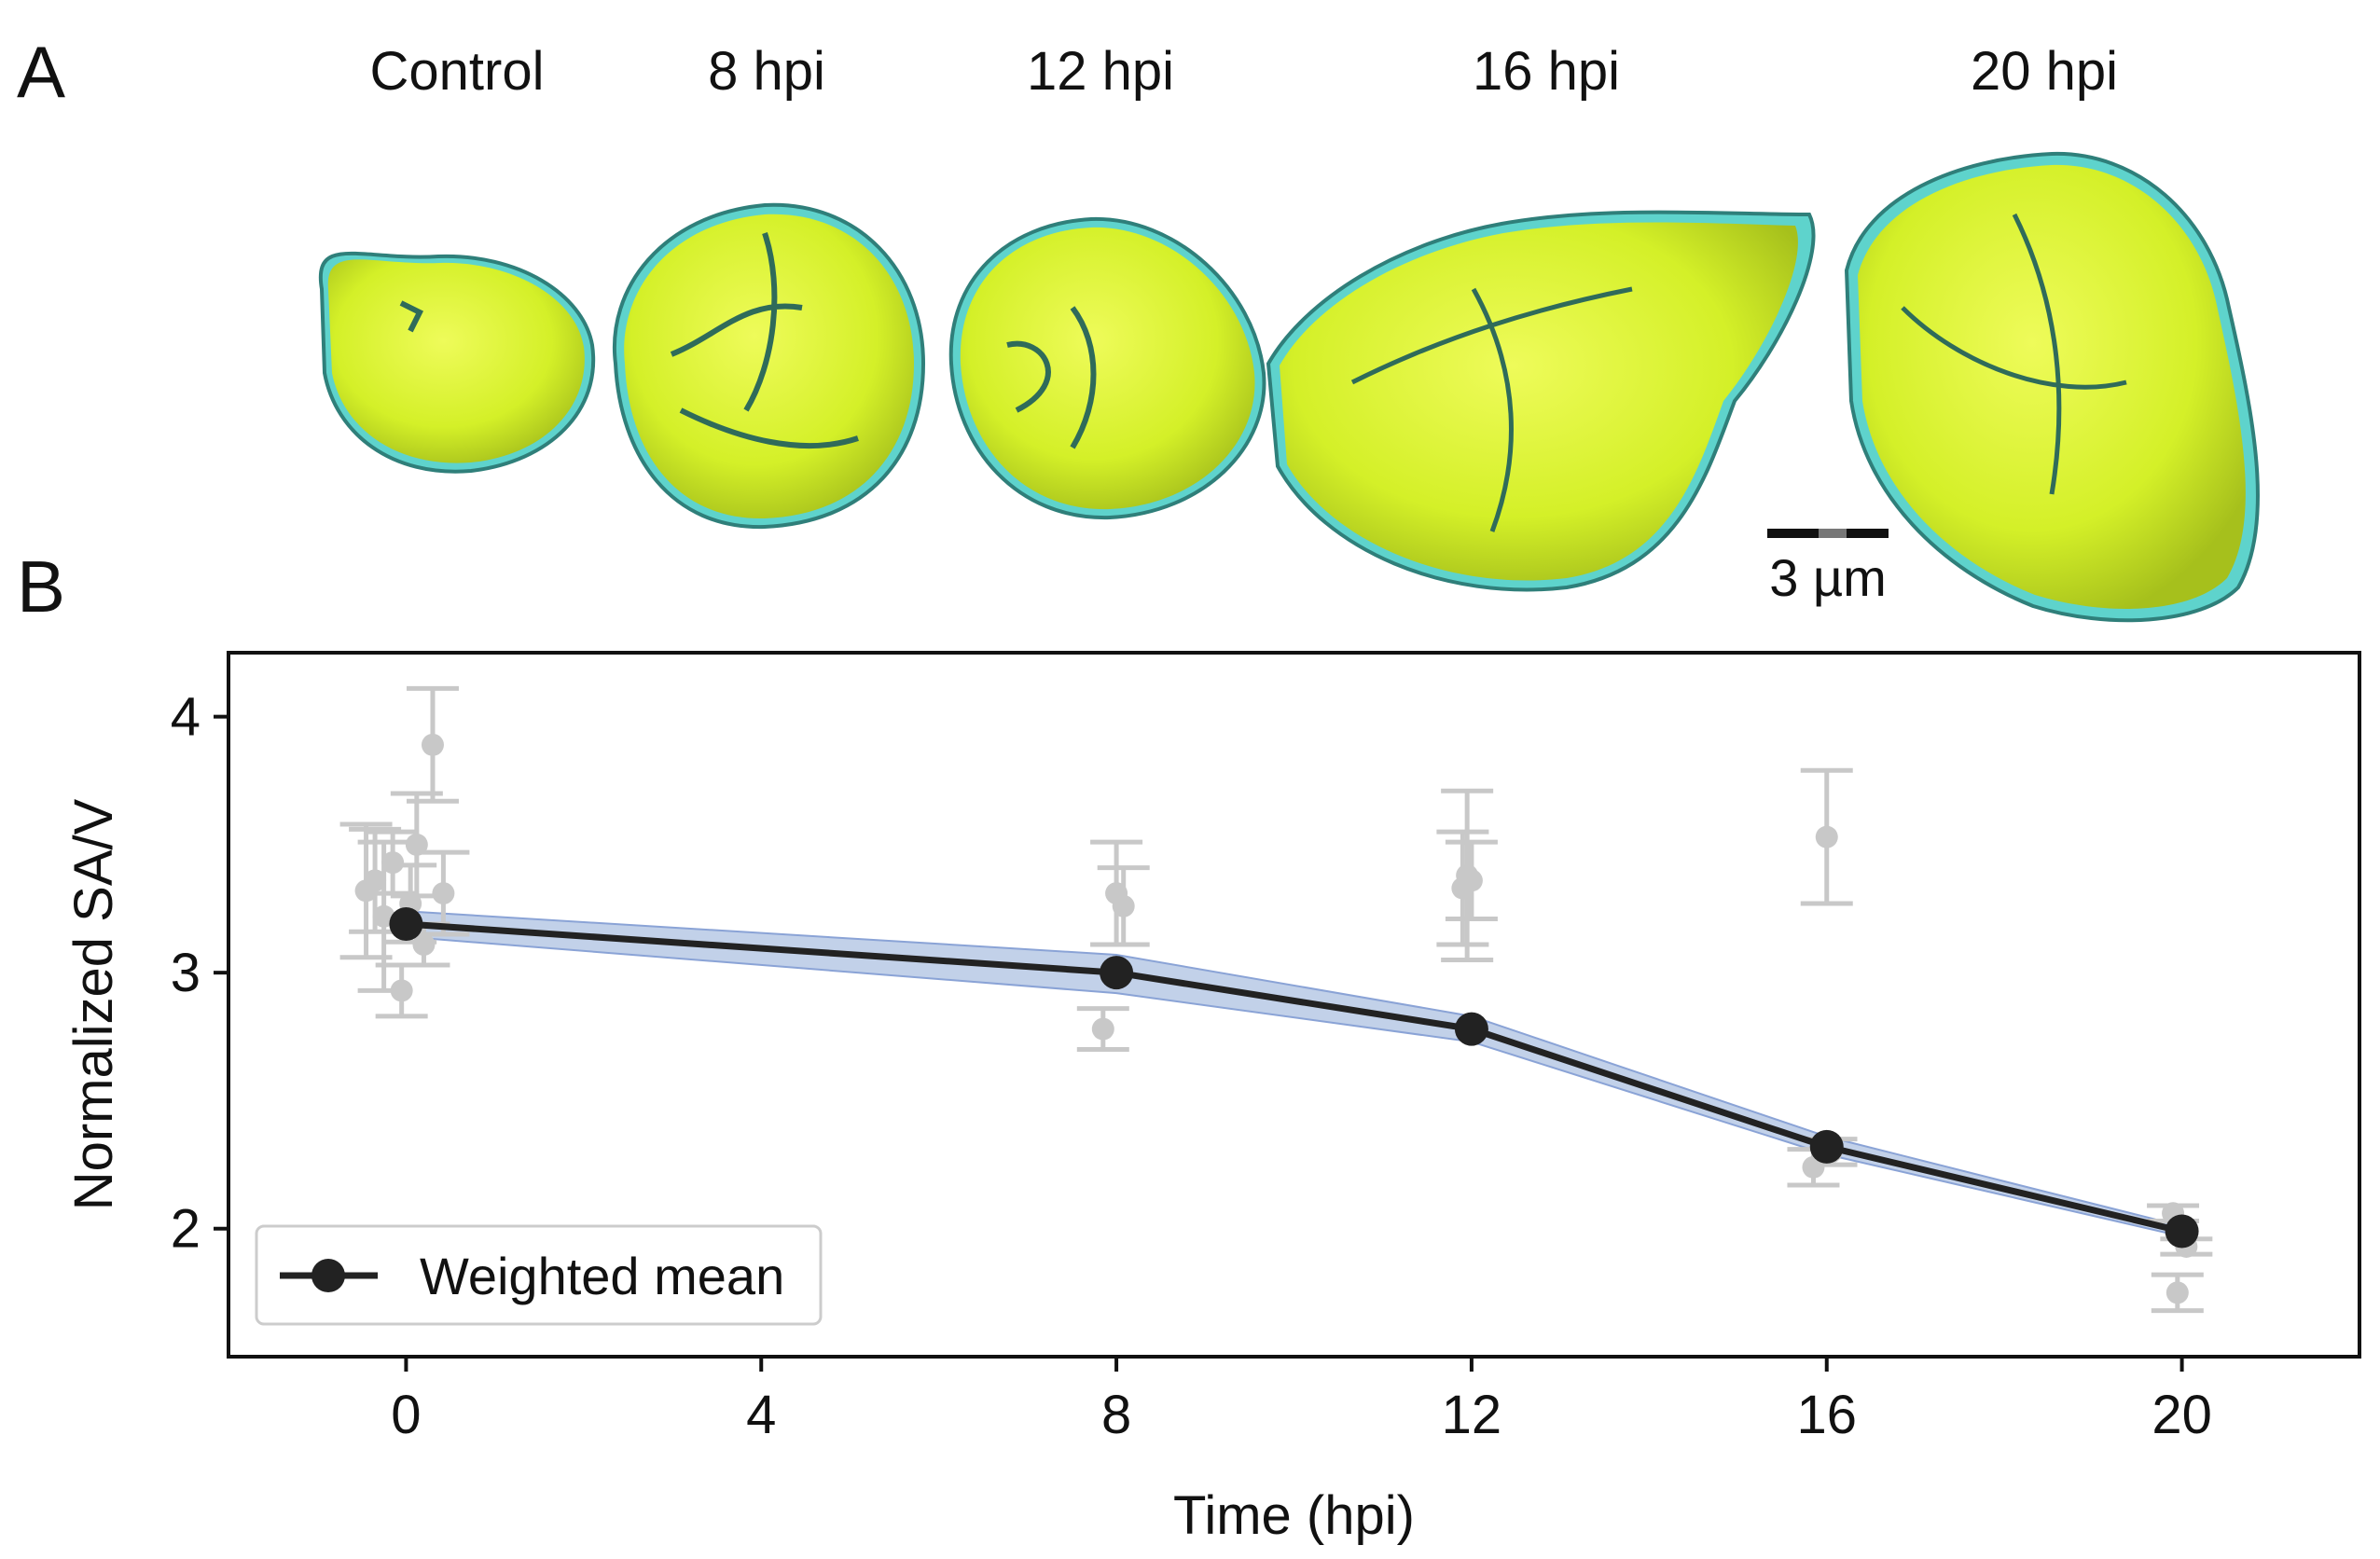  Describe the element at coordinates (761, 1415) in the screenshot. I see `x-tick-label: 4` at that location.